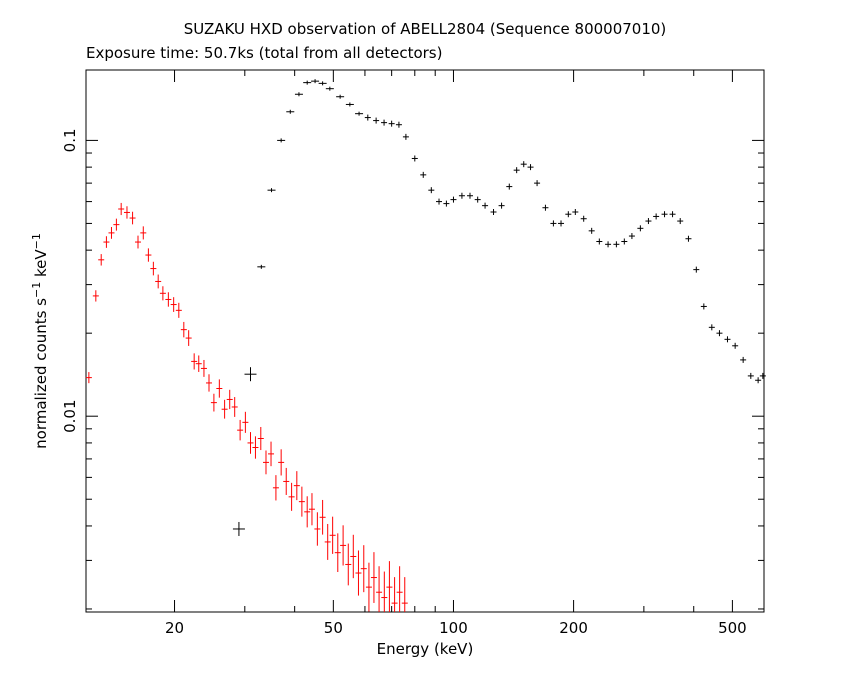  Describe the element at coordinates (453, 628) in the screenshot. I see `x-tick-label: 100` at that location.